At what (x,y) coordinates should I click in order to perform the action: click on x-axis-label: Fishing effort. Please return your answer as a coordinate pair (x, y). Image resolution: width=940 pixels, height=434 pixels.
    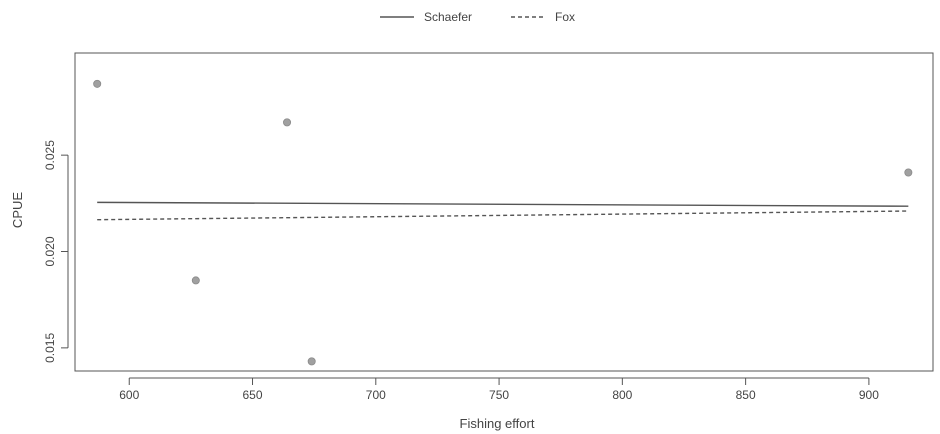
    Looking at the image, I should click on (497, 423).